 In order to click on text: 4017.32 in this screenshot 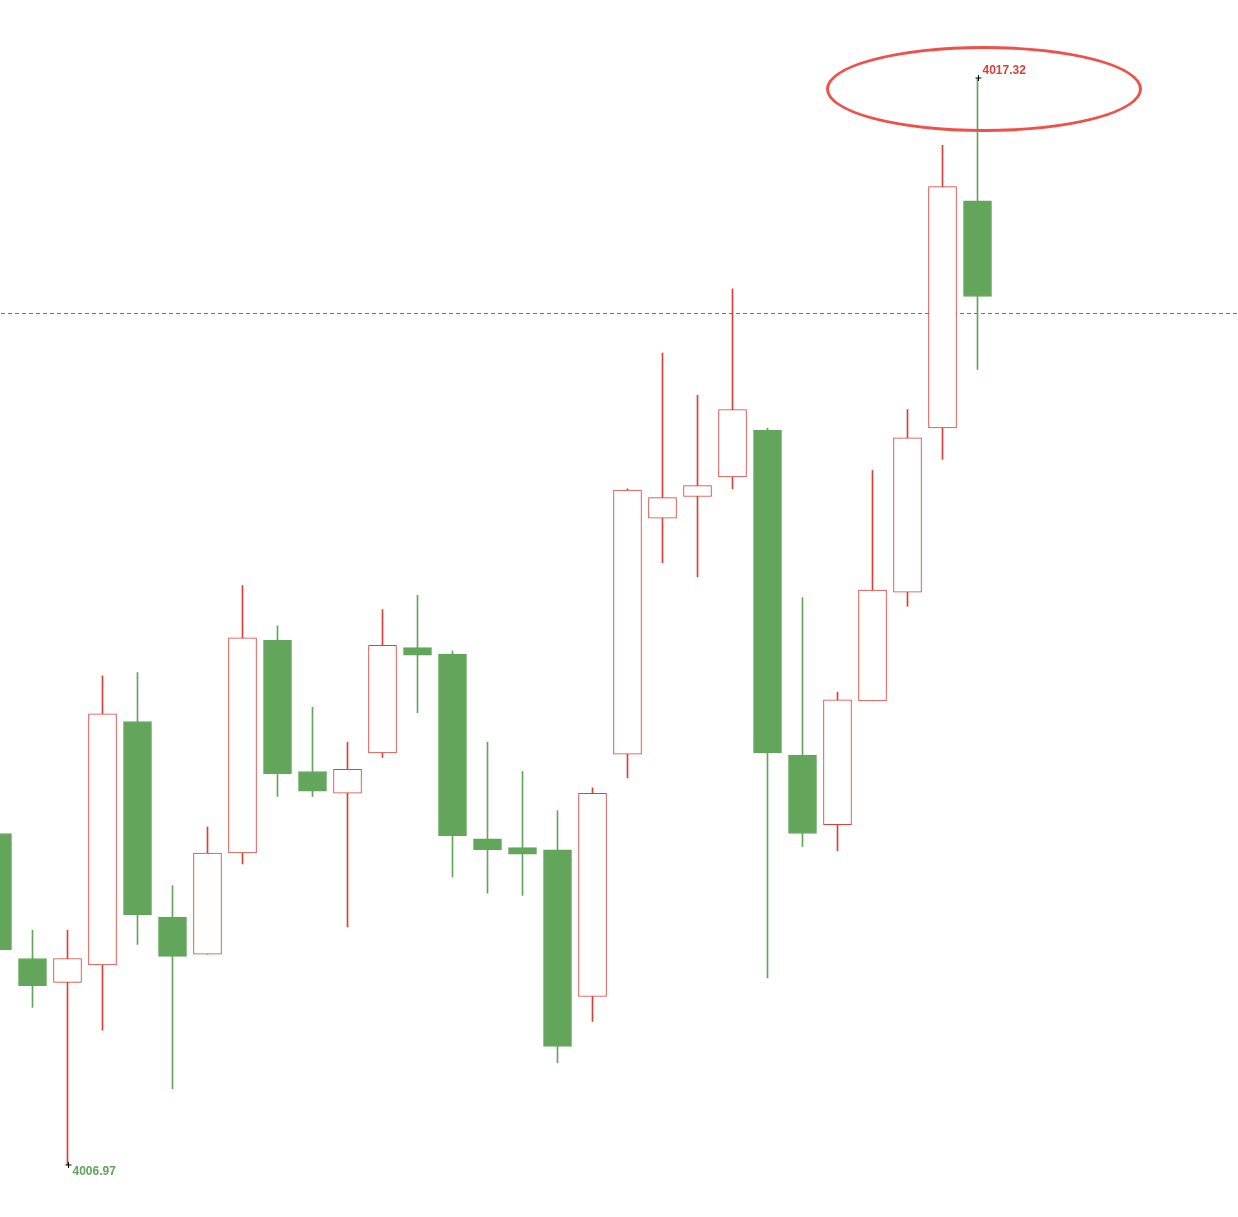, I will do `click(1004, 70)`.